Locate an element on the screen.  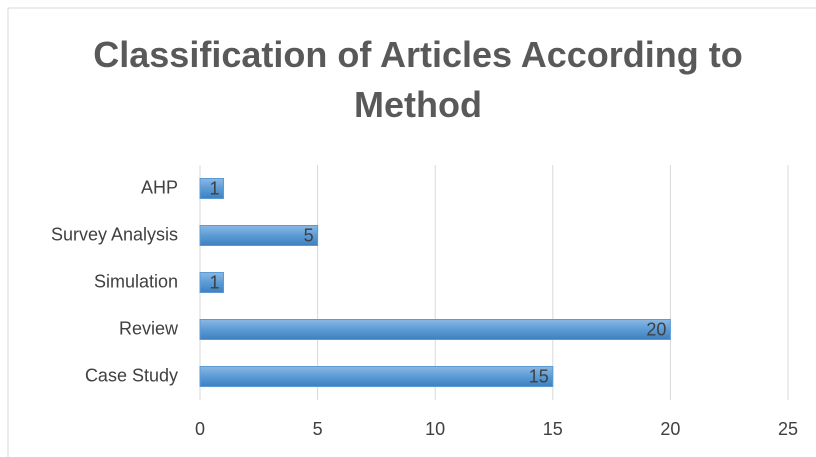
x-tick-label: 25 is located at coordinates (788, 429).